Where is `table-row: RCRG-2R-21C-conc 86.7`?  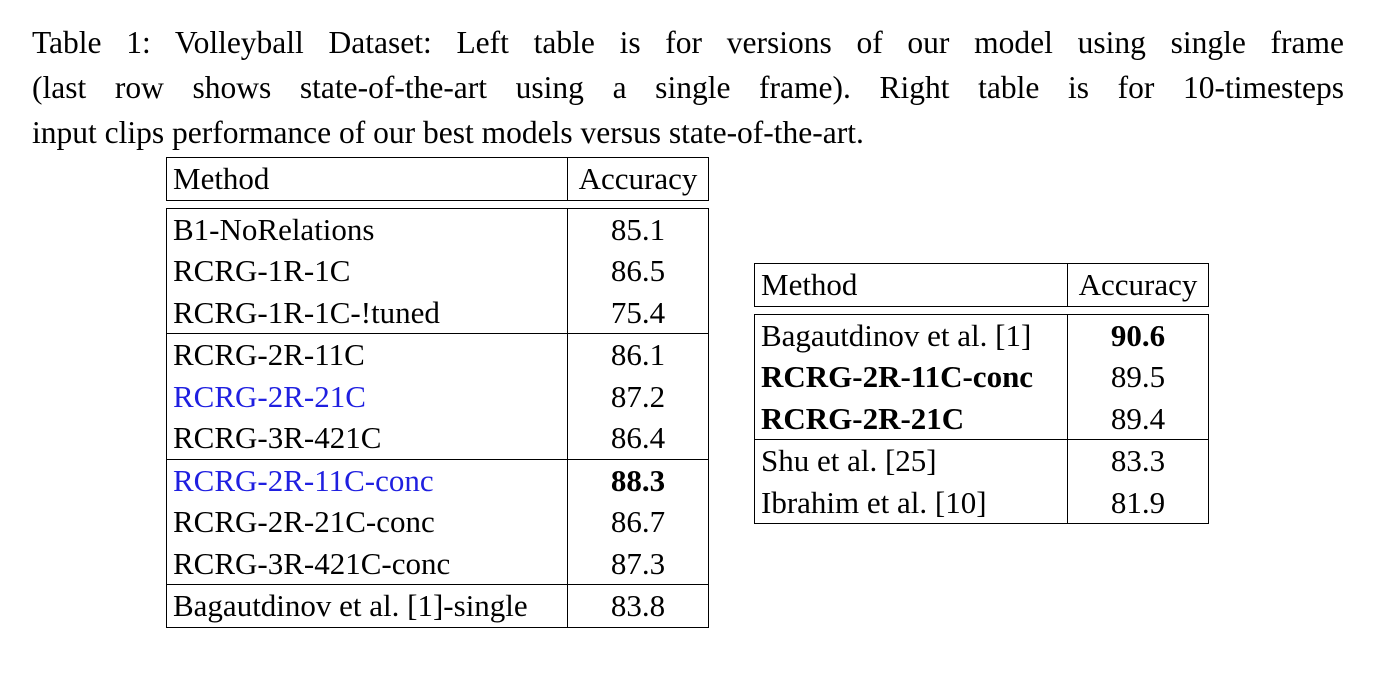
table-row: RCRG-2R-21C-conc 86.7 is located at coordinates (437, 522).